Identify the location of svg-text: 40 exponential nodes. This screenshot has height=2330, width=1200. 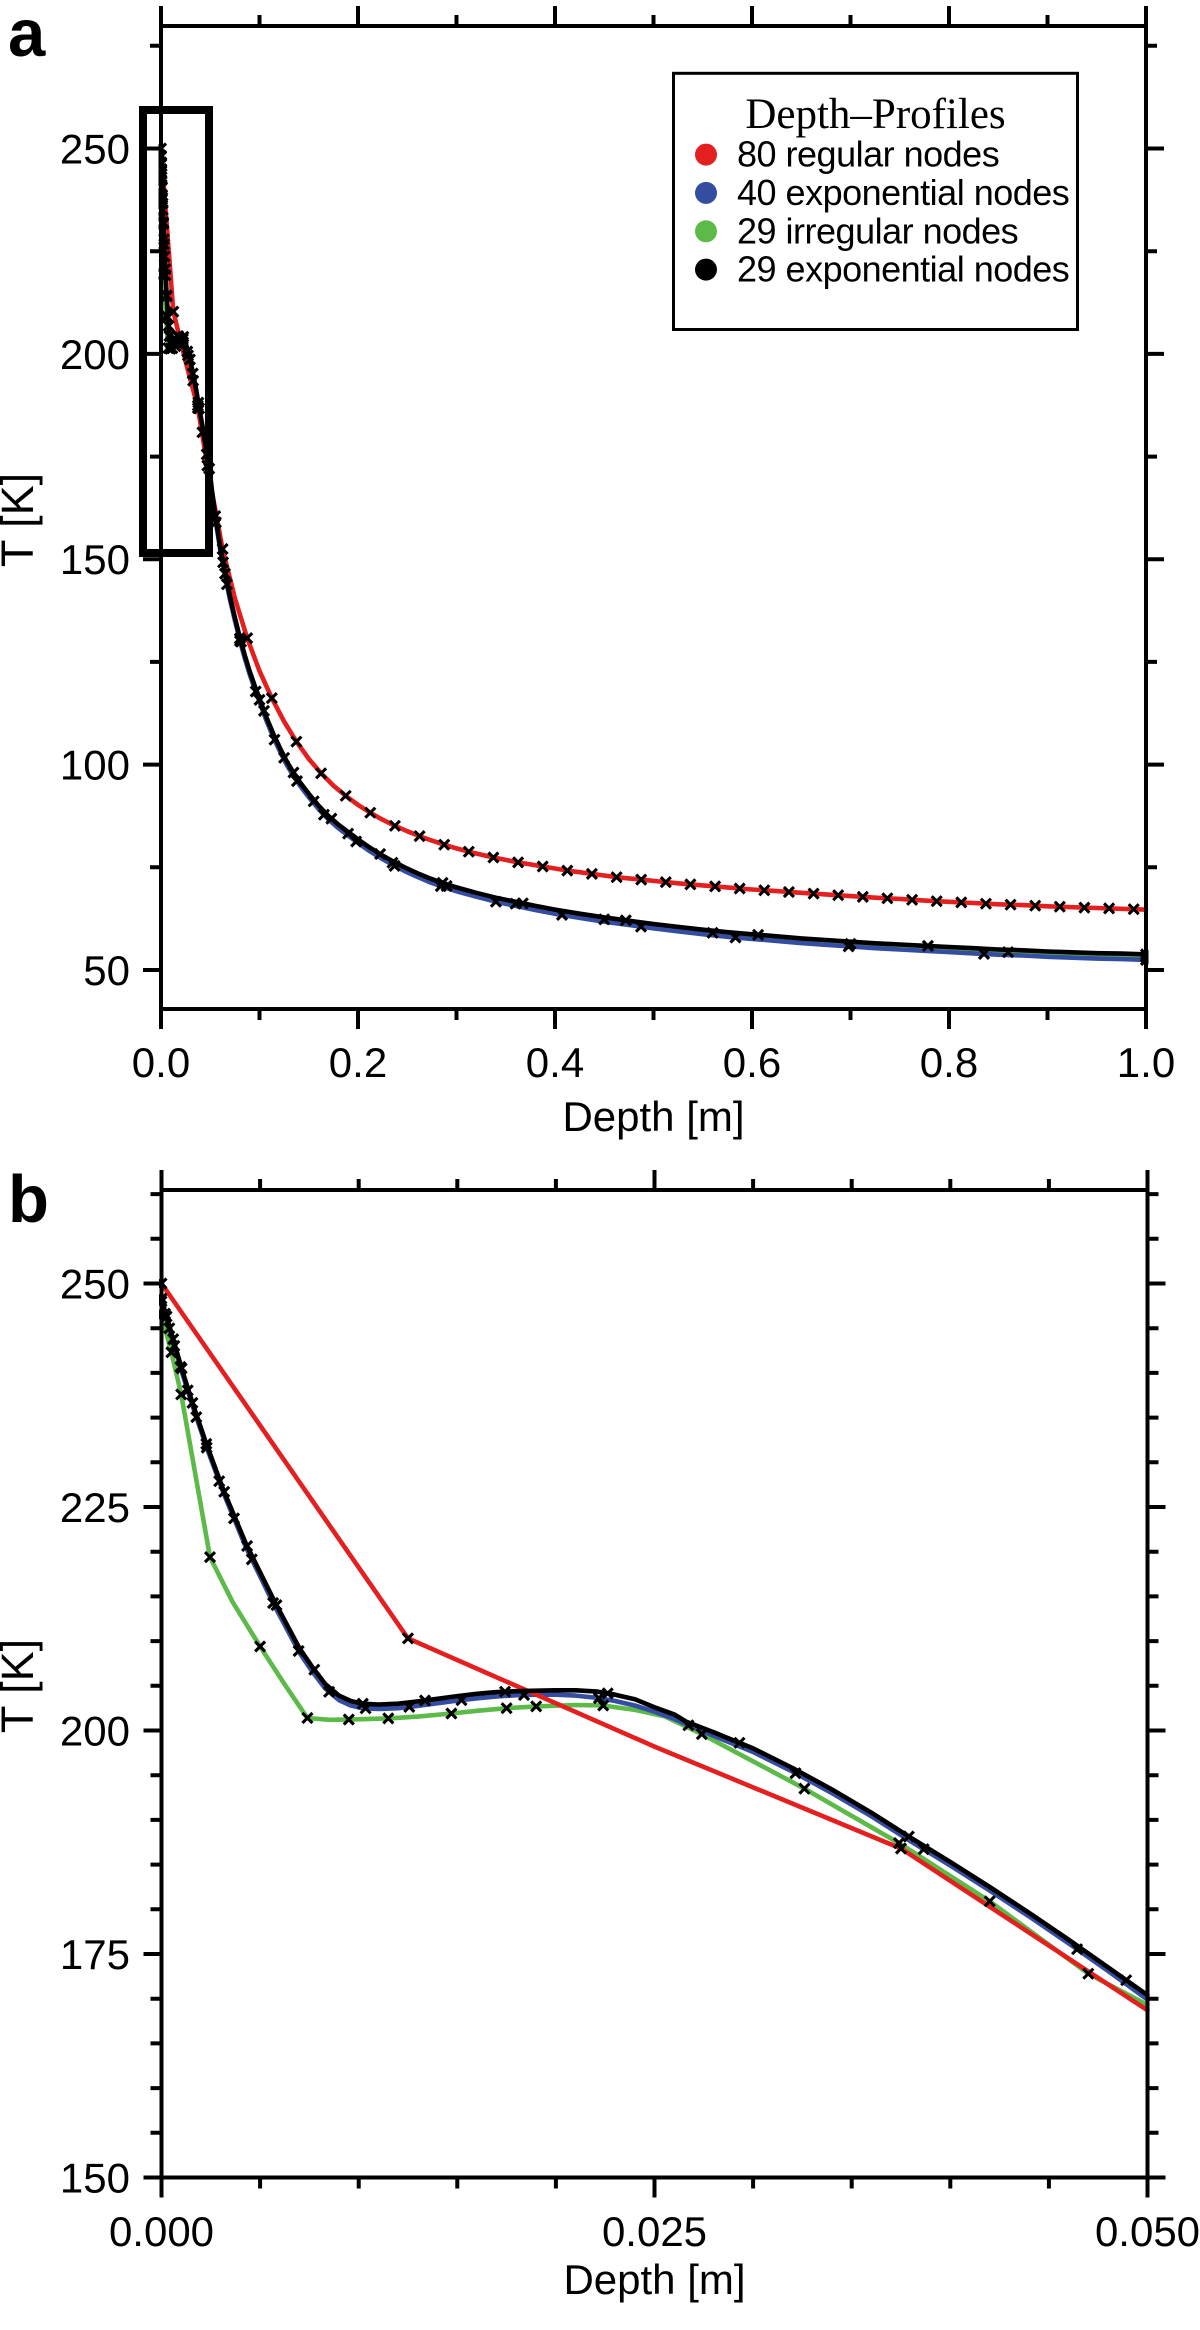
(903, 192).